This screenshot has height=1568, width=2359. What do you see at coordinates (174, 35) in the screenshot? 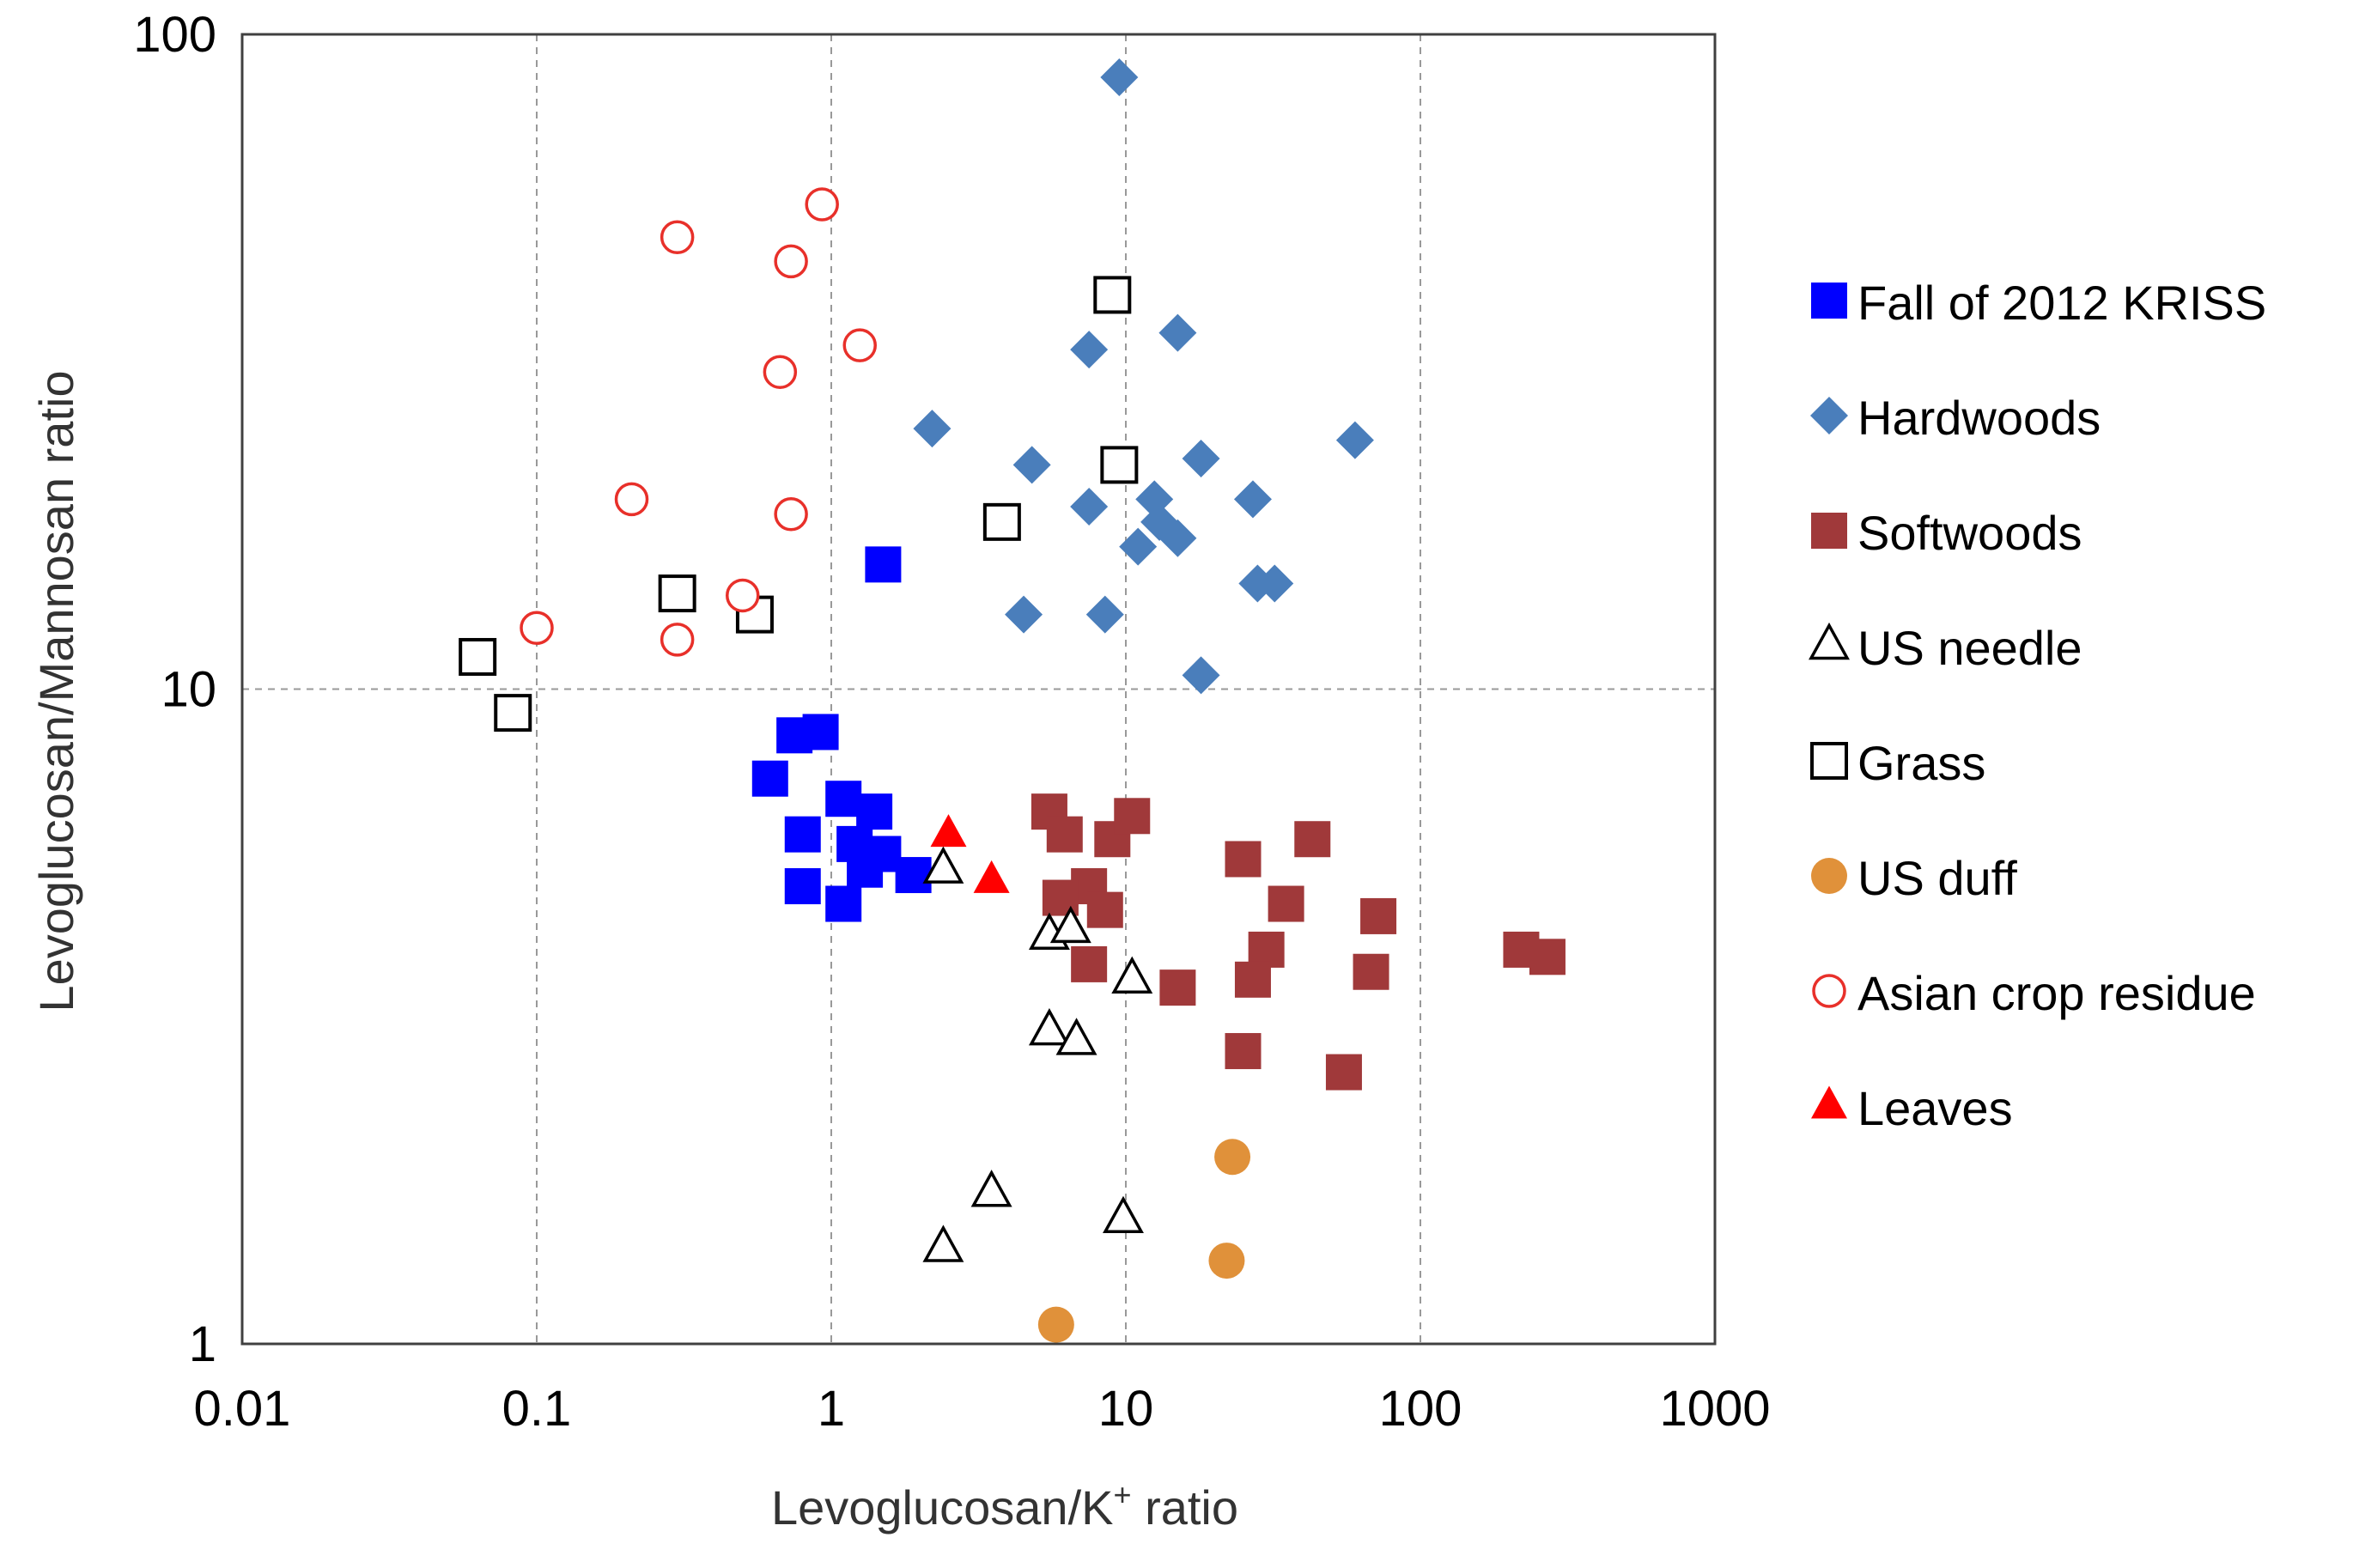
I see `y-tick-label: 100` at bounding box center [174, 35].